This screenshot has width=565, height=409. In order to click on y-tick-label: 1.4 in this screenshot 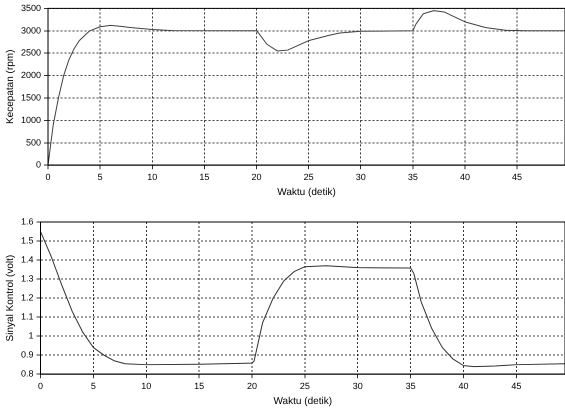, I will do `click(27, 259)`.